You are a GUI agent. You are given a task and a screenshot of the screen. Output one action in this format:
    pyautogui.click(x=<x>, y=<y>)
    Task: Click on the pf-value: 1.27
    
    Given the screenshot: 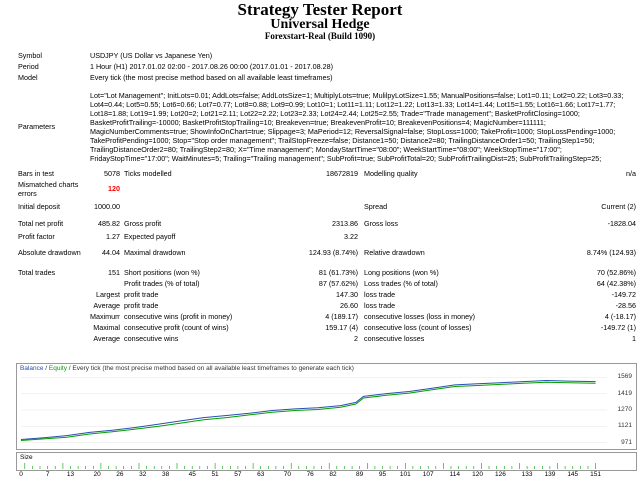 What is the action you would take?
    pyautogui.click(x=113, y=236)
    